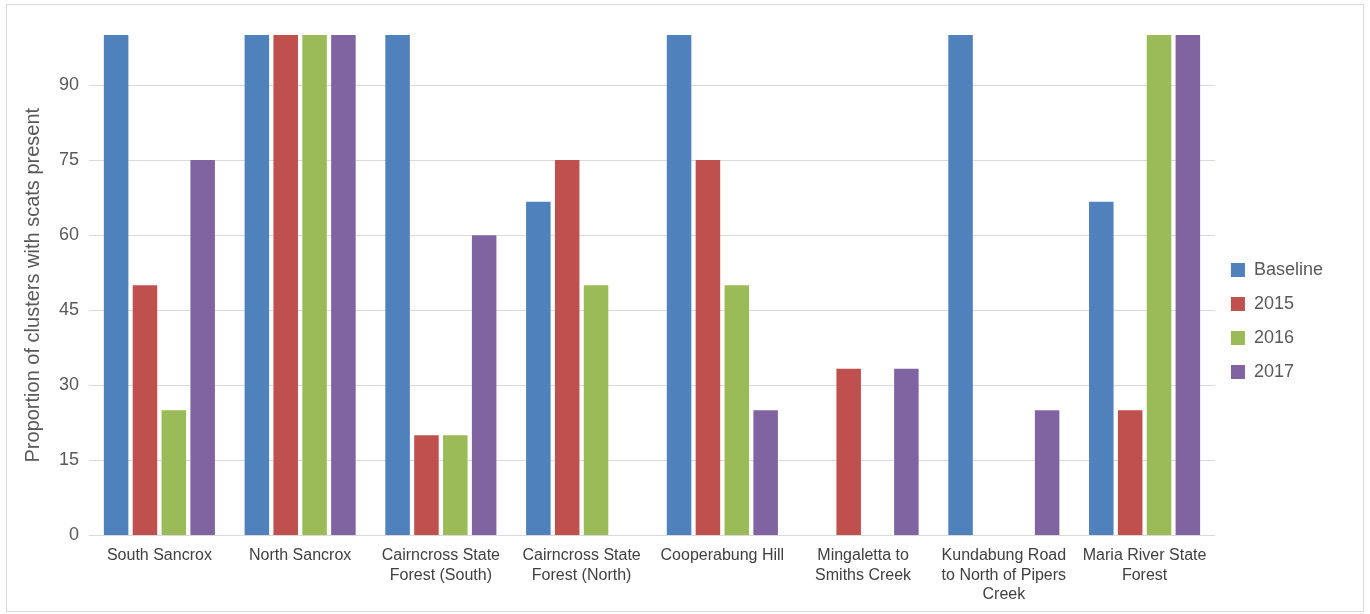 This screenshot has height=614, width=1370. I want to click on legend-label: 2016, so click(1273, 336).